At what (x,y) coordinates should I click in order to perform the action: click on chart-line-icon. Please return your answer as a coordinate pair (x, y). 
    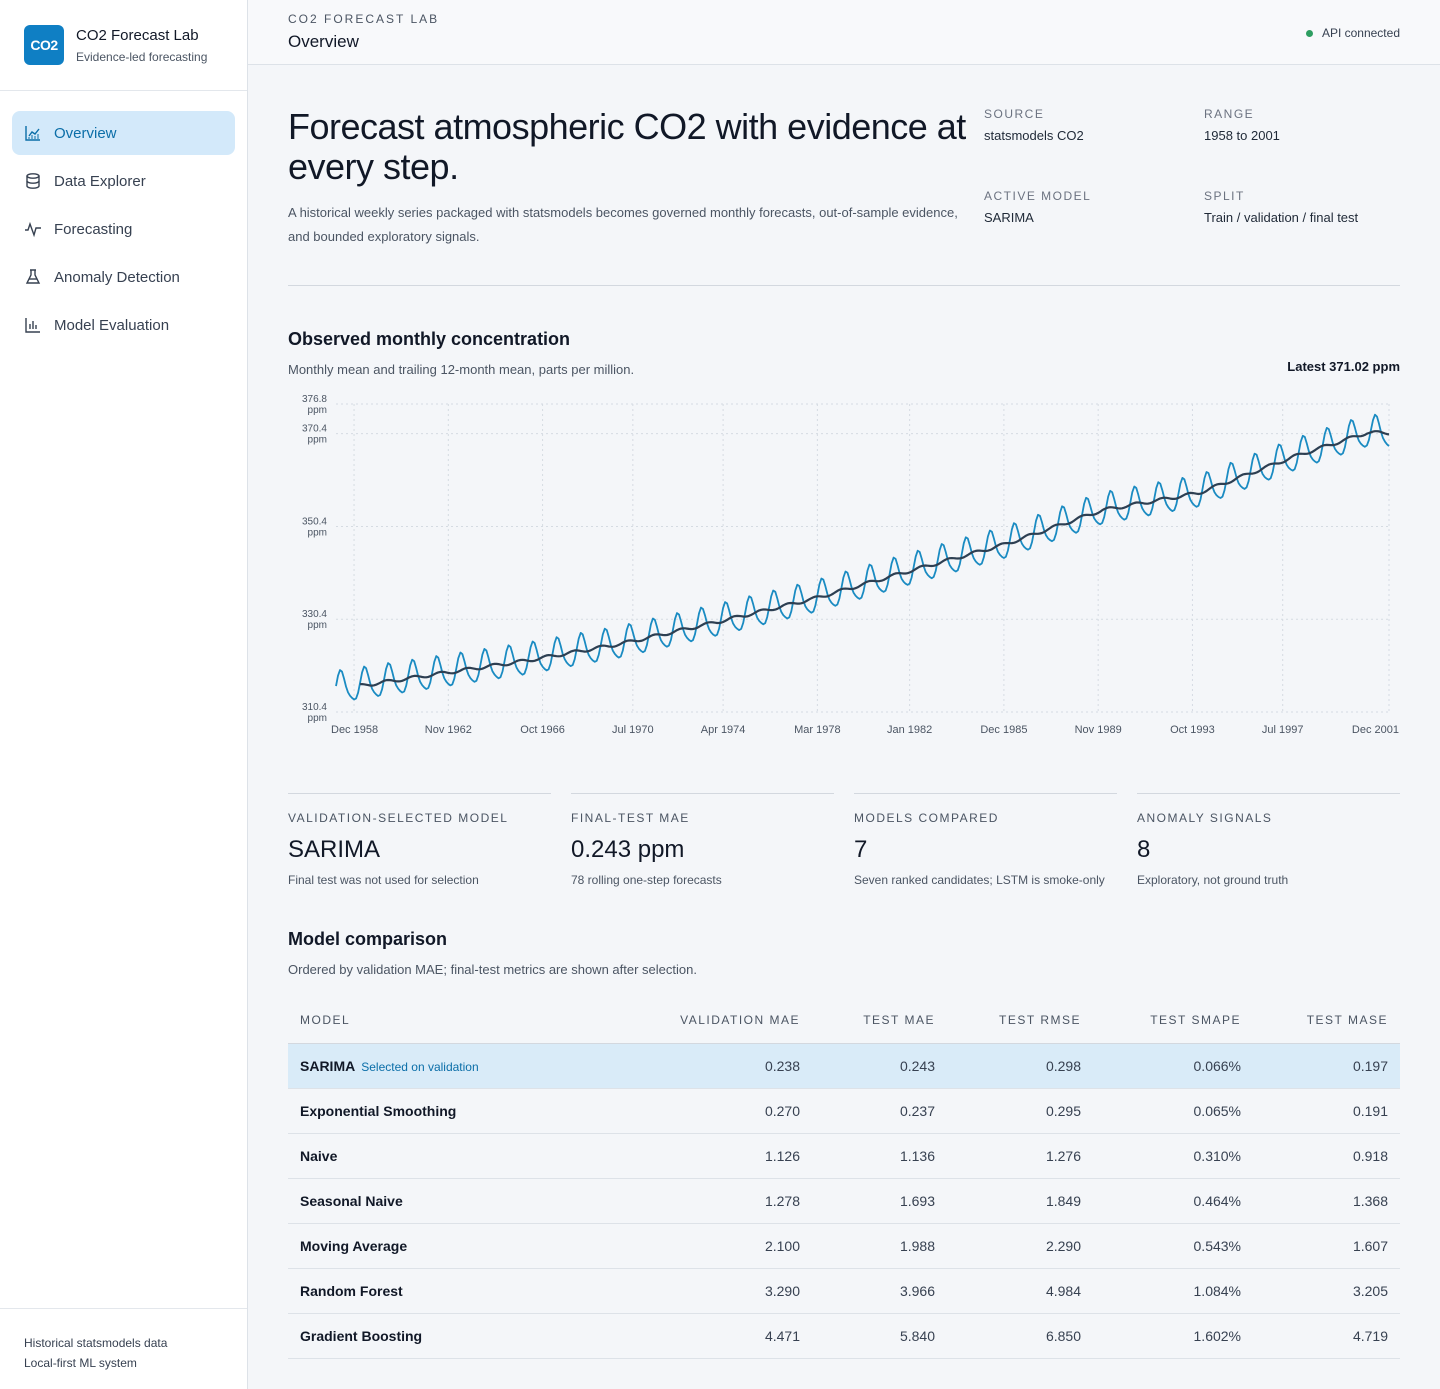
    Looking at the image, I should click on (33, 133).